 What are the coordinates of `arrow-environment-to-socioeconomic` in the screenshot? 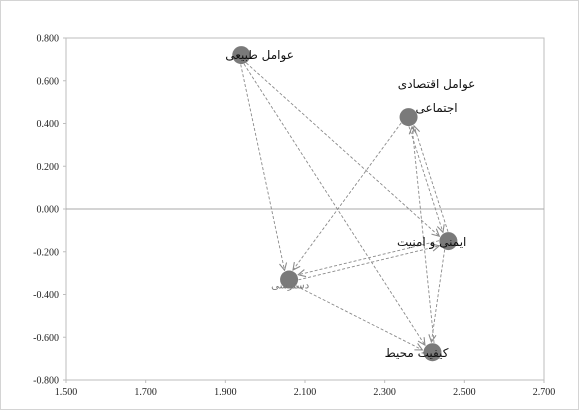 It's located at (423, 235).